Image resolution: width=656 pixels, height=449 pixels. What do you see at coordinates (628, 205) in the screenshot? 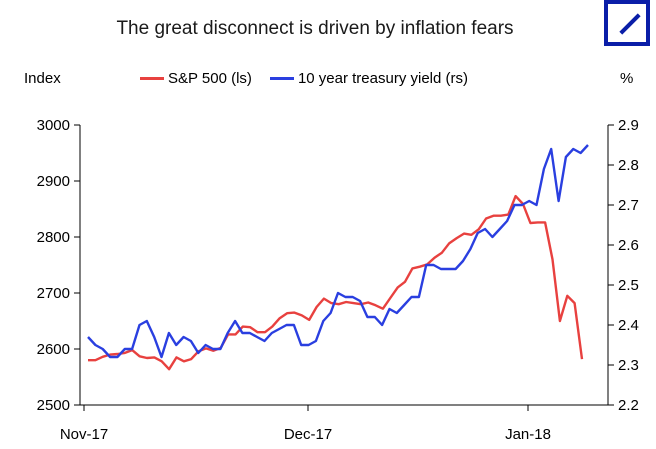
I see `right-tick-label: 2.7` at bounding box center [628, 205].